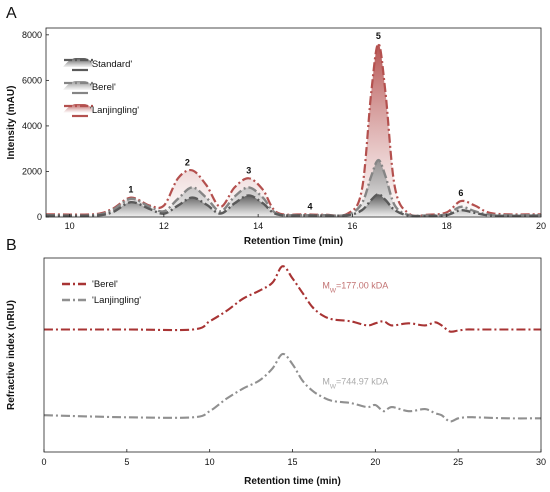 This screenshot has width=550, height=492. Describe the element at coordinates (11, 13) in the screenshot. I see `panel-label-a: A` at that location.